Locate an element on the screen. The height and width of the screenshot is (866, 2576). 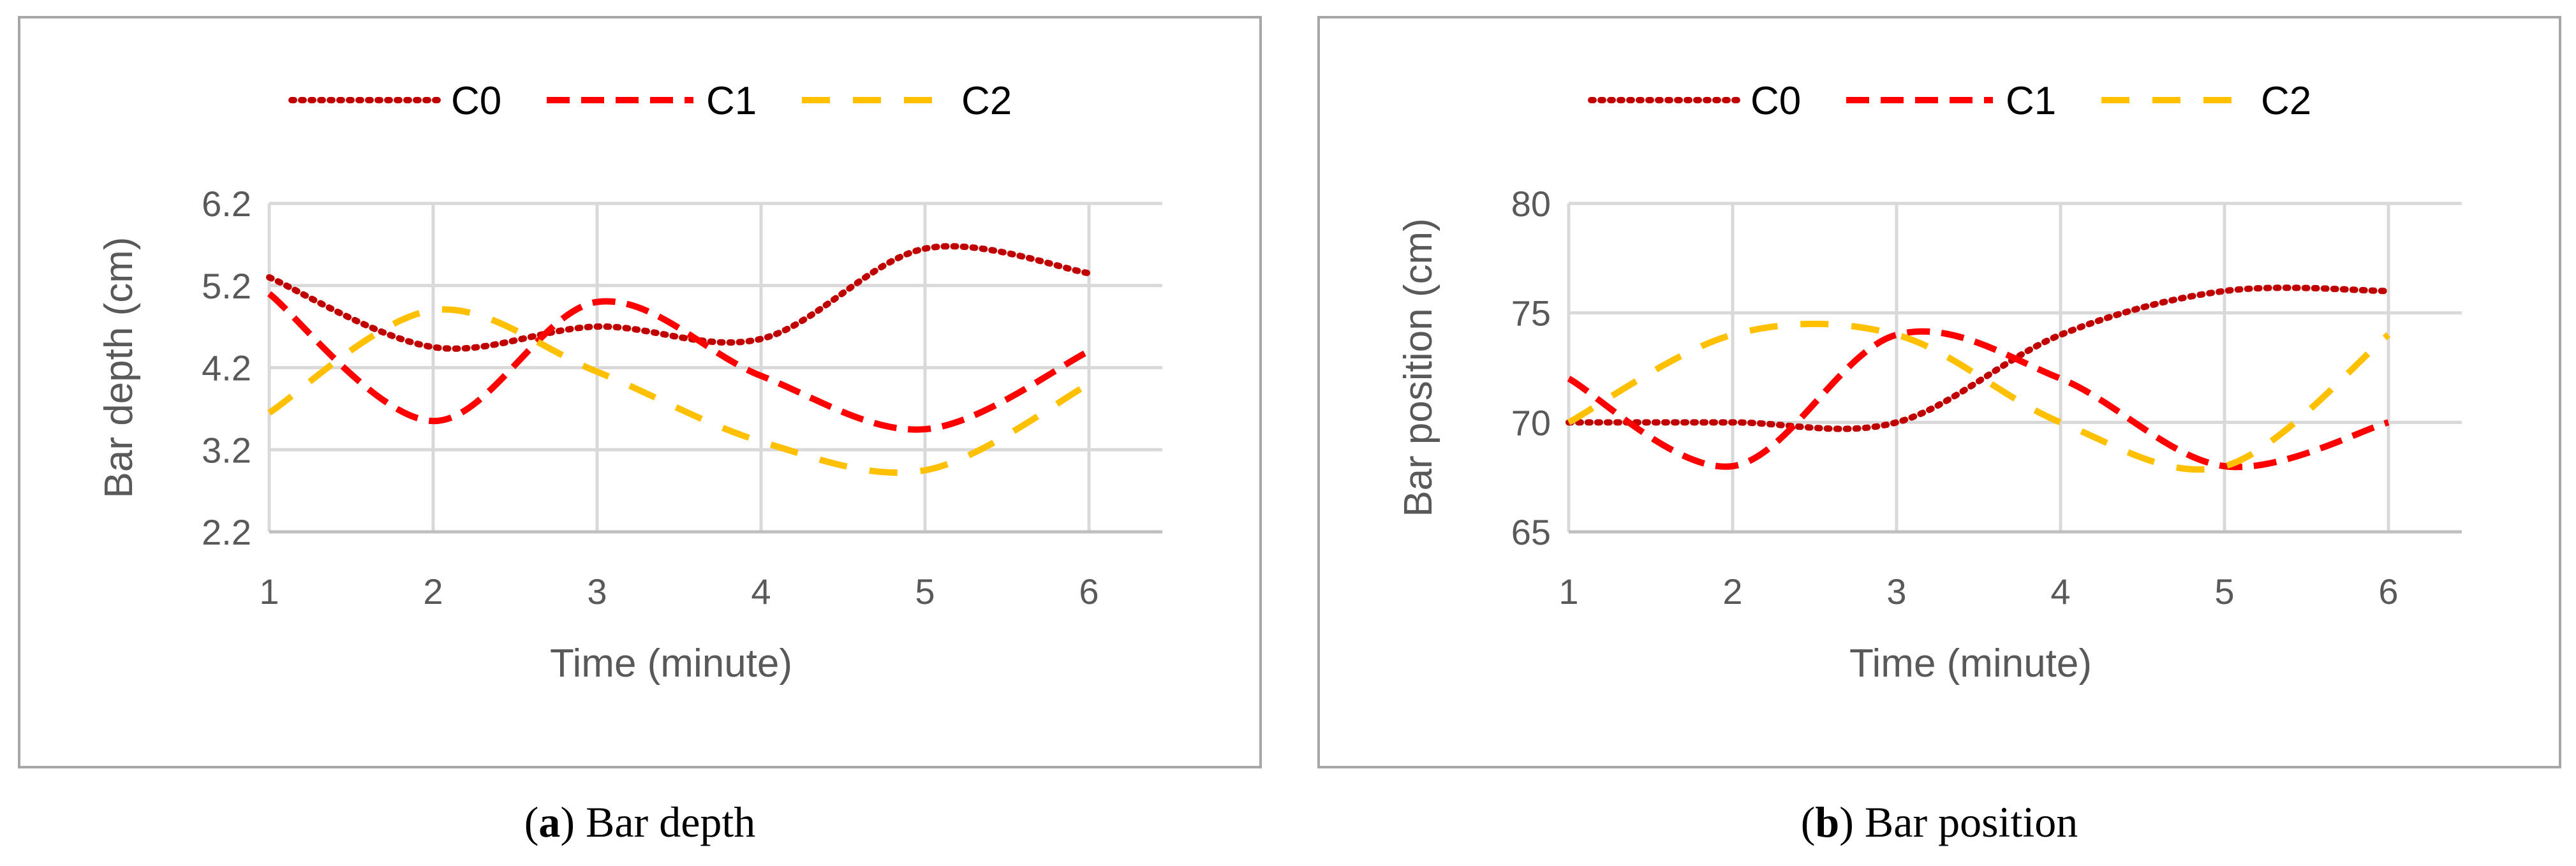
caption-letter: b is located at coordinates (1827, 822).